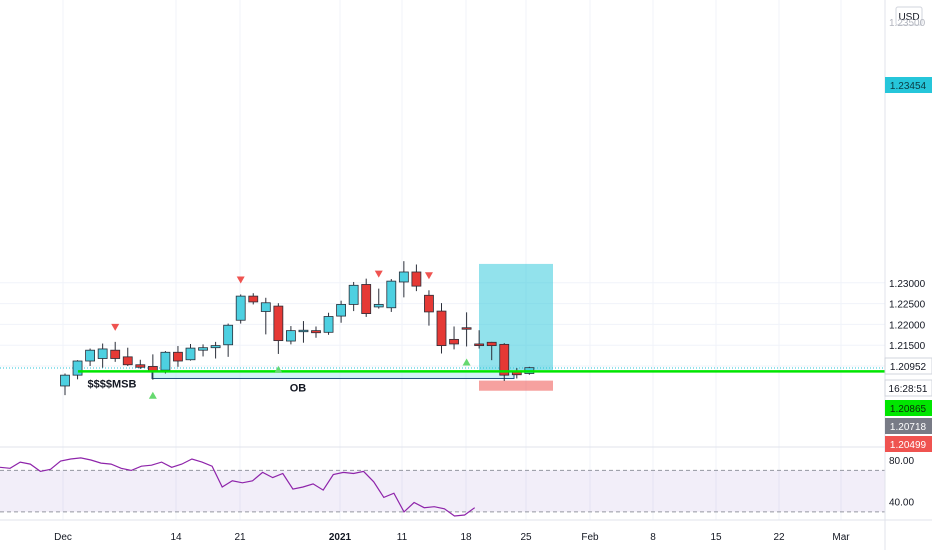 The height and width of the screenshot is (555, 932). What do you see at coordinates (238, 487) in the screenshot?
I see `rsi-line` at bounding box center [238, 487].